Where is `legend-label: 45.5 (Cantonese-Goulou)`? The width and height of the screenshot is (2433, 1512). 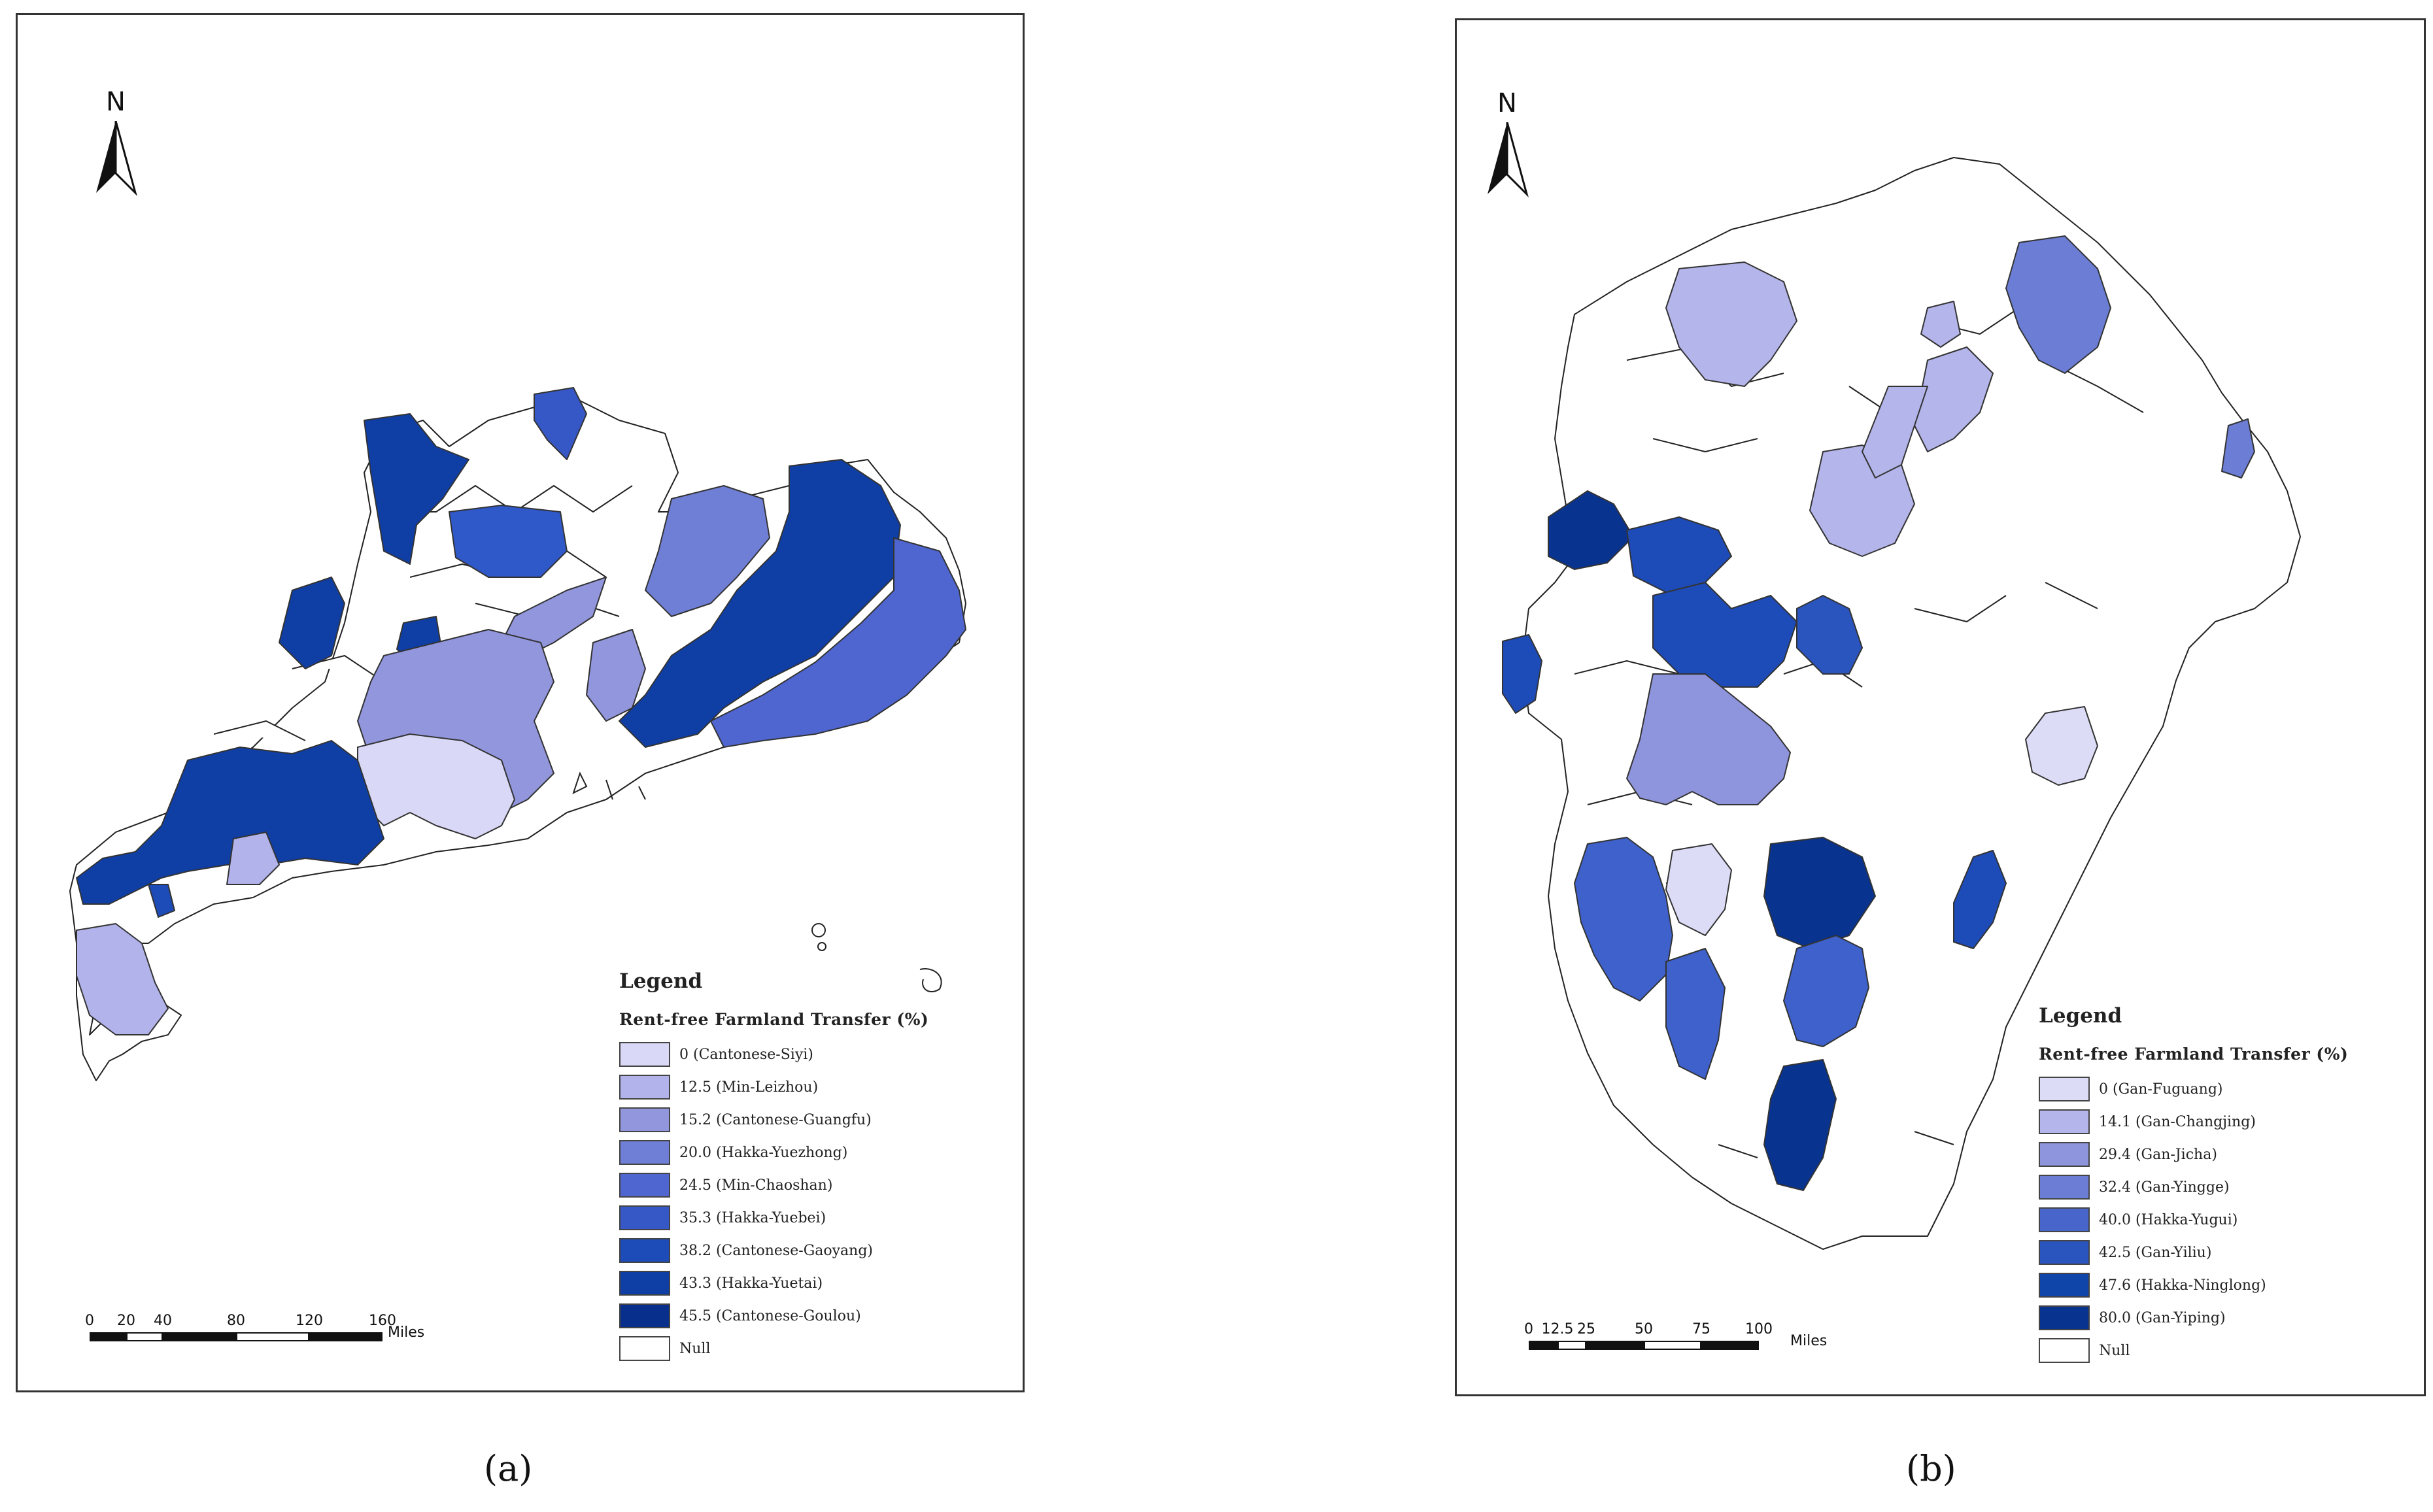
legend-label: 45.5 (Cantonese-Goulou) is located at coordinates (770, 1315).